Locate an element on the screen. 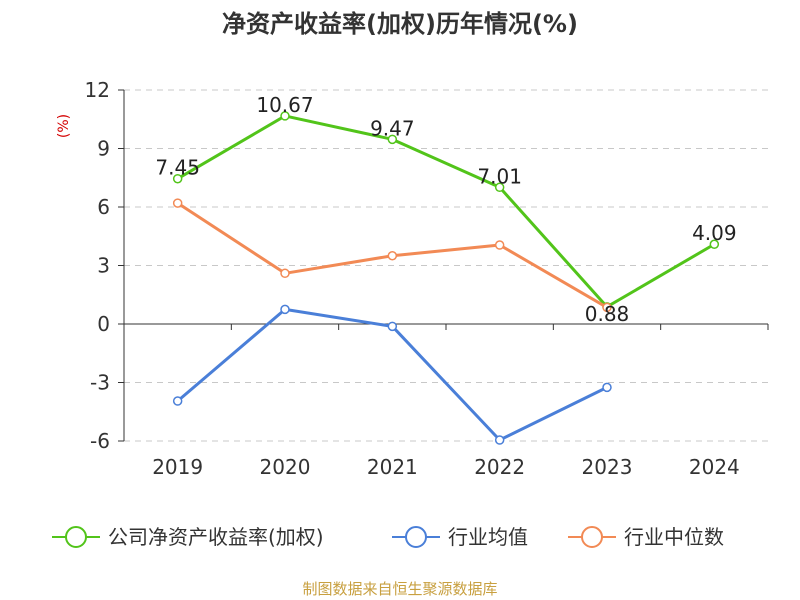 The image size is (800, 600). x-tick-label: 2020 is located at coordinates (285, 467).